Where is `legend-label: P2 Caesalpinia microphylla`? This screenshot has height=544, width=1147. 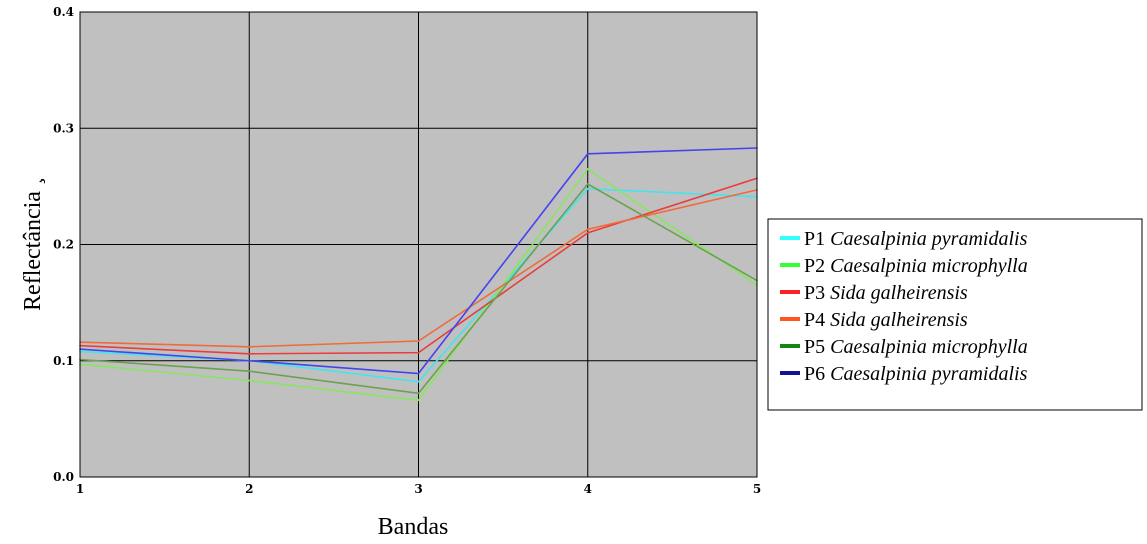
legend-label: P2 Caesalpinia microphylla is located at coordinates (916, 266).